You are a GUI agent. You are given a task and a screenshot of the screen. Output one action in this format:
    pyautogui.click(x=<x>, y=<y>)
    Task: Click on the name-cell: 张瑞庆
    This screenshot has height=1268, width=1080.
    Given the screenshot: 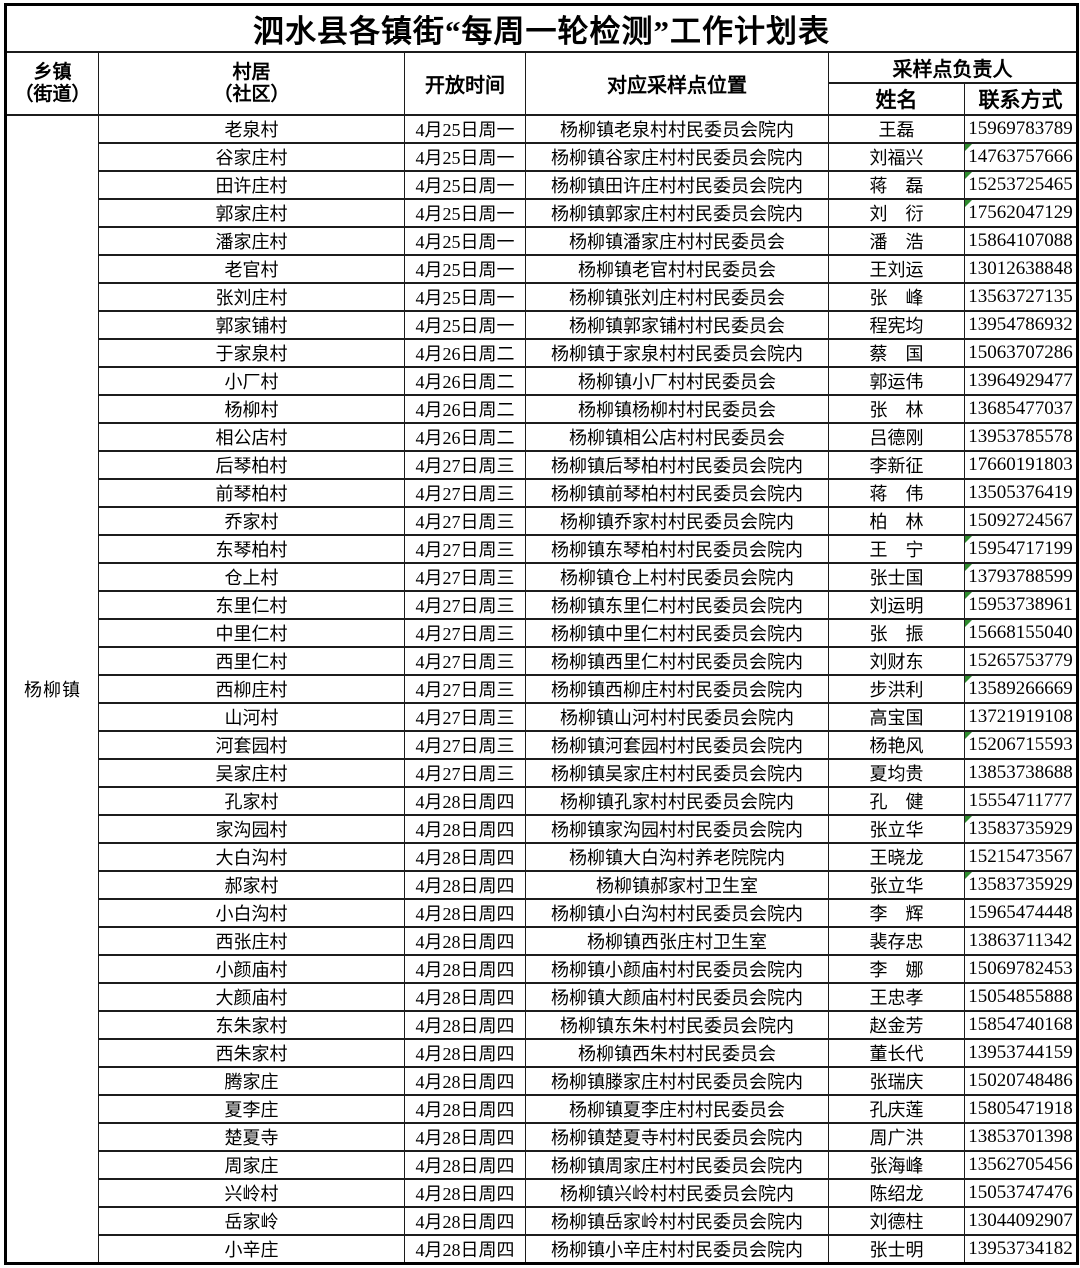 What is the action you would take?
    pyautogui.click(x=896, y=1081)
    